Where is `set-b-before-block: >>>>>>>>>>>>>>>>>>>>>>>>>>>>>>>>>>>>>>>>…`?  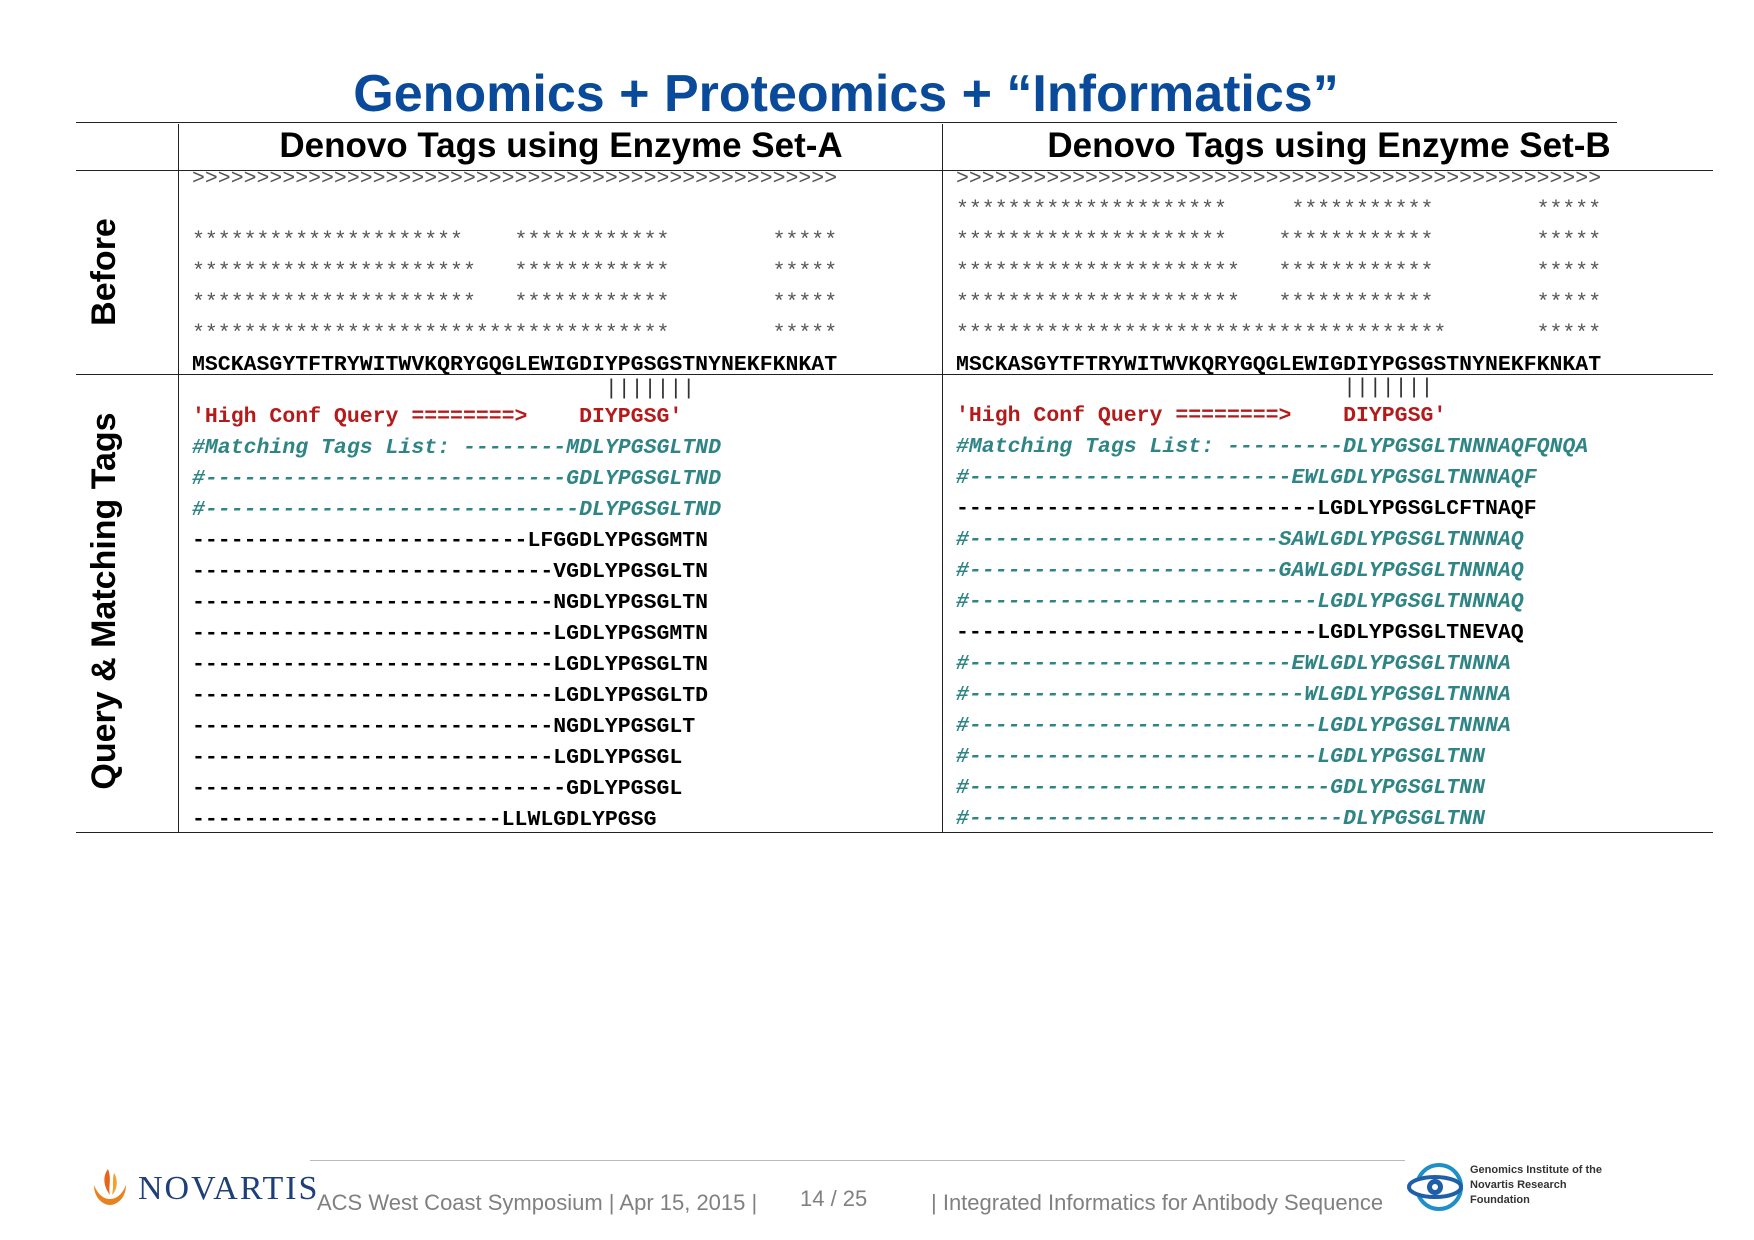 set-b-before-block: >>>>>>>>>>>>>>>>>>>>>>>>>>>>>>>>>>>>>>>>… is located at coordinates (1278, 272).